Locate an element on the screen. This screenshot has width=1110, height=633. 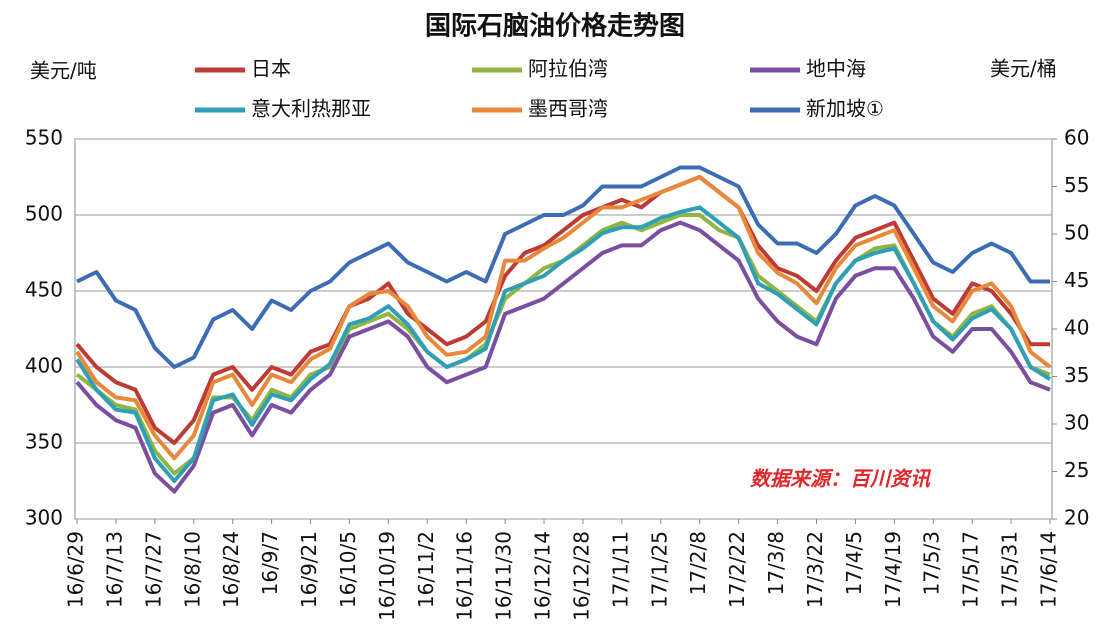
x-tick-label: 16/10/19 is located at coordinates (387, 576).